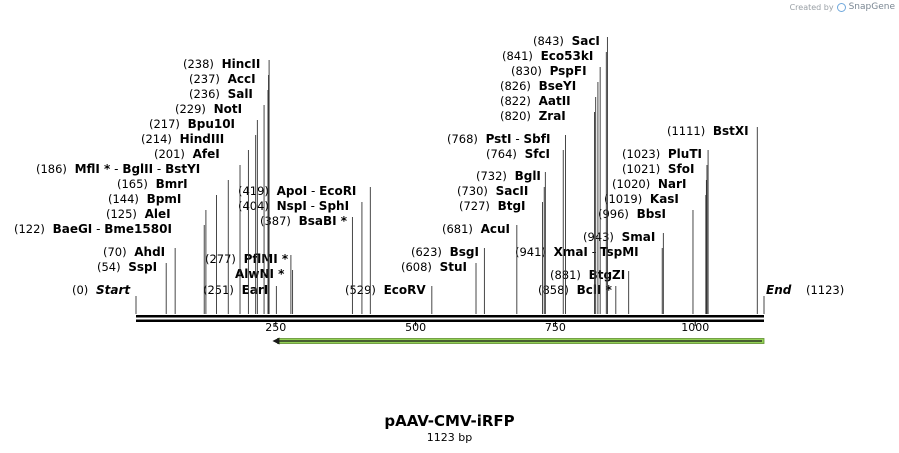 Image resolution: width=899 pixels, height=453 pixels. What do you see at coordinates (708, 131) in the screenshot?
I see `site-label: (1111) BstXI` at bounding box center [708, 131].